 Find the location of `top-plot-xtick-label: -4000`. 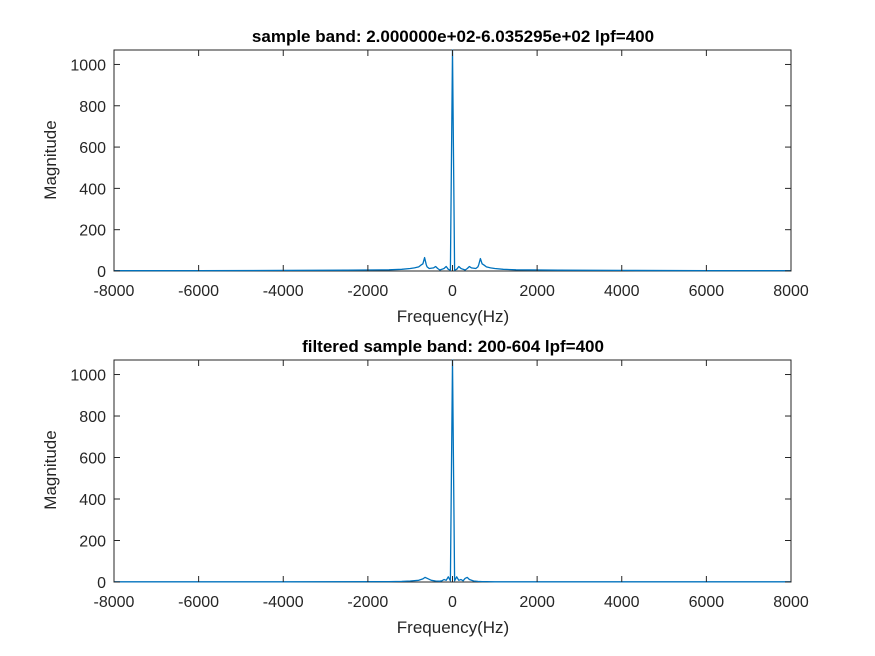

top-plot-xtick-label: -4000 is located at coordinates (283, 291).